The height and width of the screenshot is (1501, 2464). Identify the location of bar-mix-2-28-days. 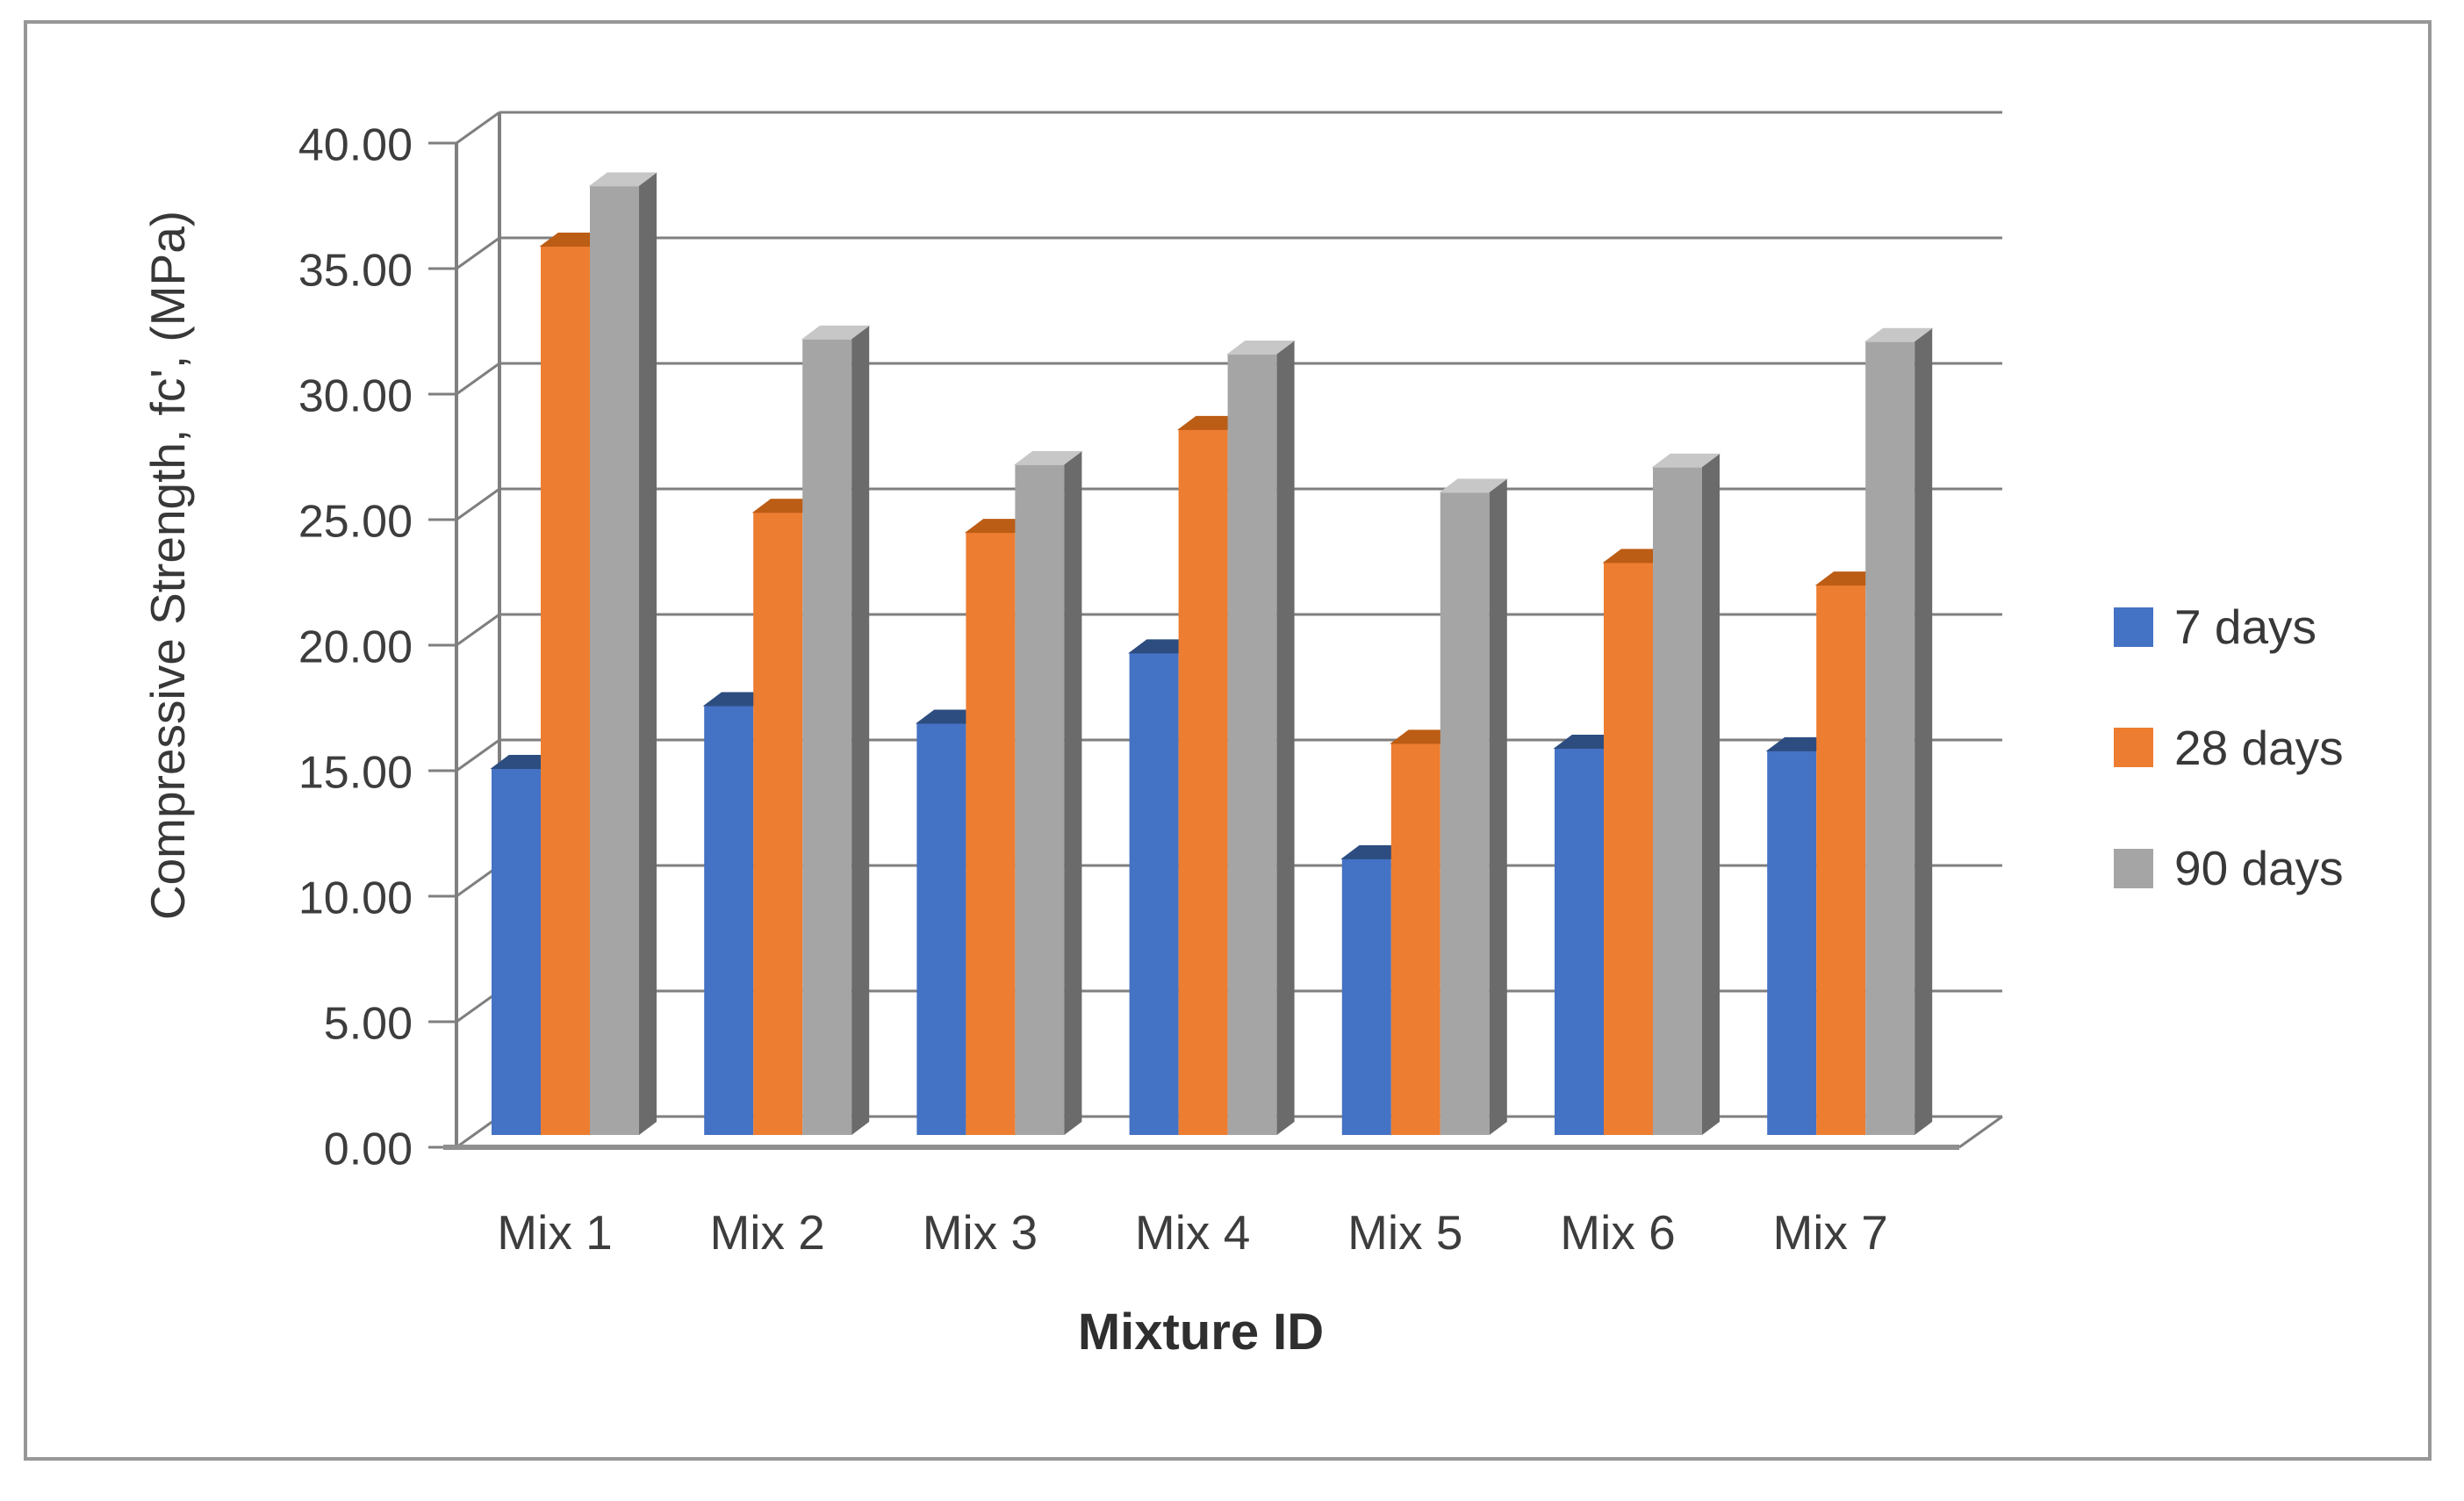
(778, 823).